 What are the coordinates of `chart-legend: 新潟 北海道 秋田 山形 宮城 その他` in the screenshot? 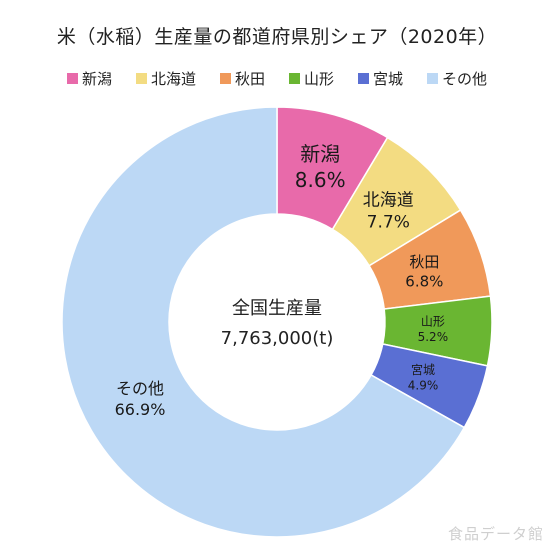 It's located at (277, 78).